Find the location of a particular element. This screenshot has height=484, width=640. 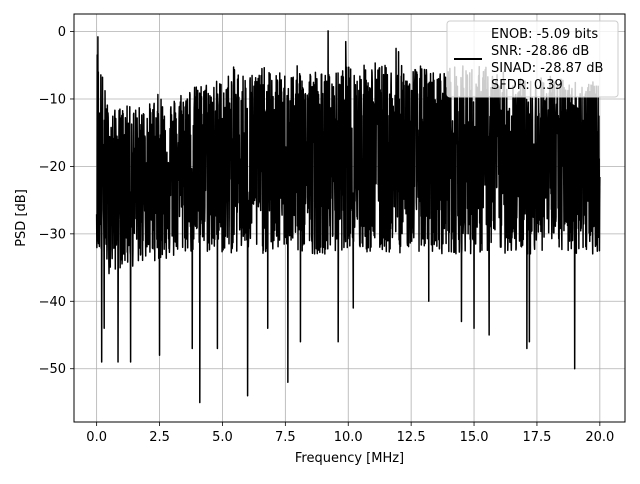

legend-box is located at coordinates (532, 59).